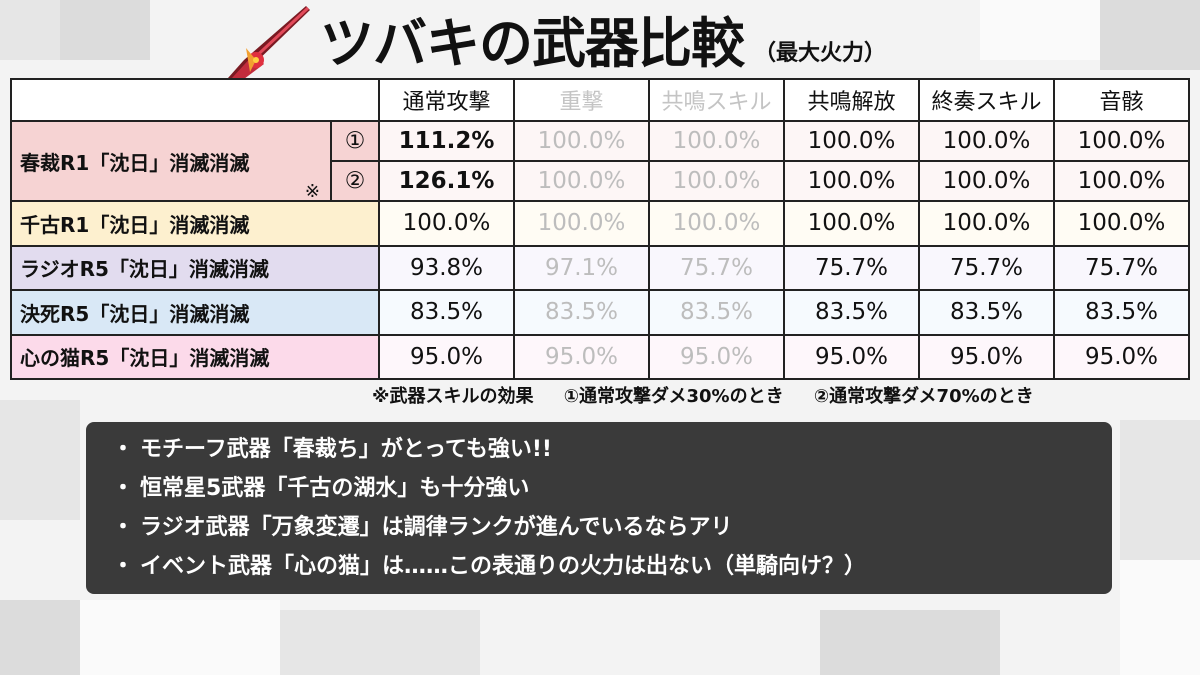  Describe the element at coordinates (532, 43) in the screenshot. I see `title-main: ツバキの武器比較` at that location.